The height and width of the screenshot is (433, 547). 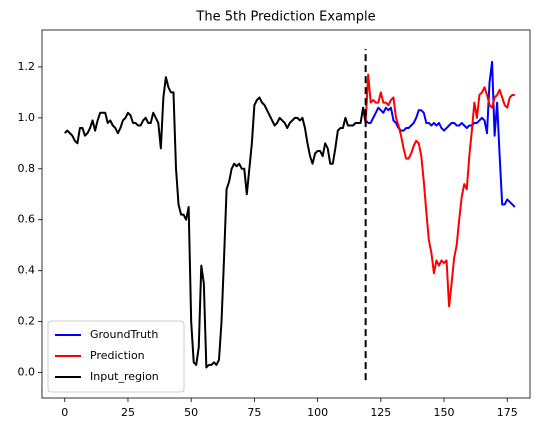 I want to click on y-tick-label: 1.0, so click(x=27, y=117).